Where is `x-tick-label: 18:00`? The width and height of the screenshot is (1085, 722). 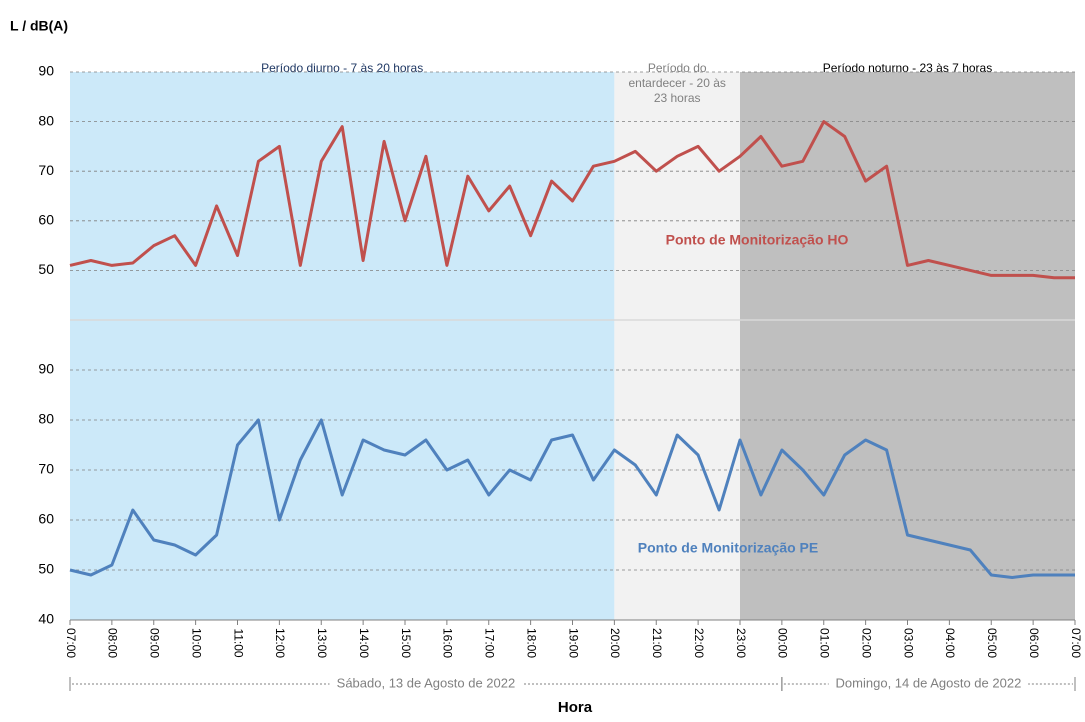
x-tick-label: 18:00 is located at coordinates (531, 643).